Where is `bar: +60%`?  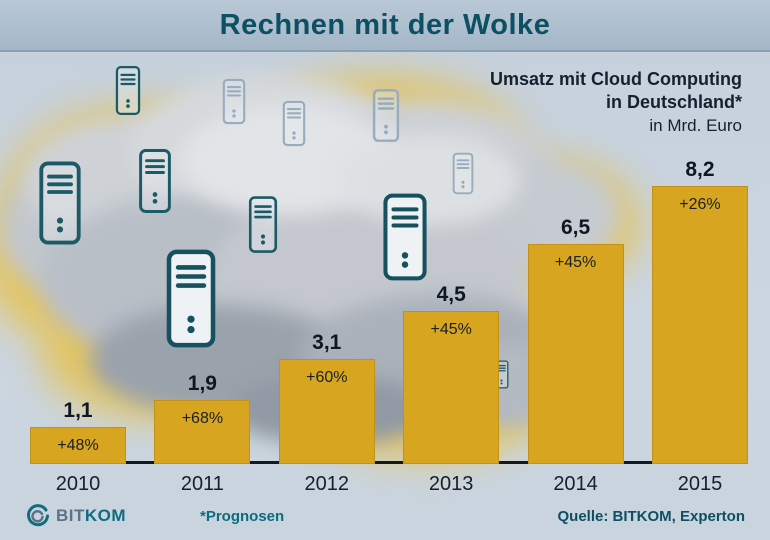 bar: +60% is located at coordinates (326, 411).